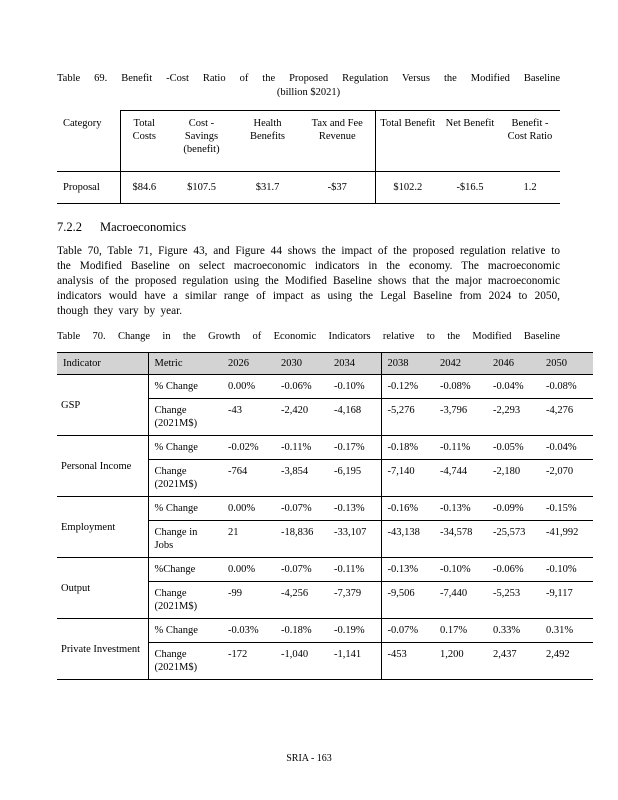 The image size is (618, 800). Describe the element at coordinates (267, 141) in the screenshot. I see `header-health-benefits: Health Benefits` at that location.